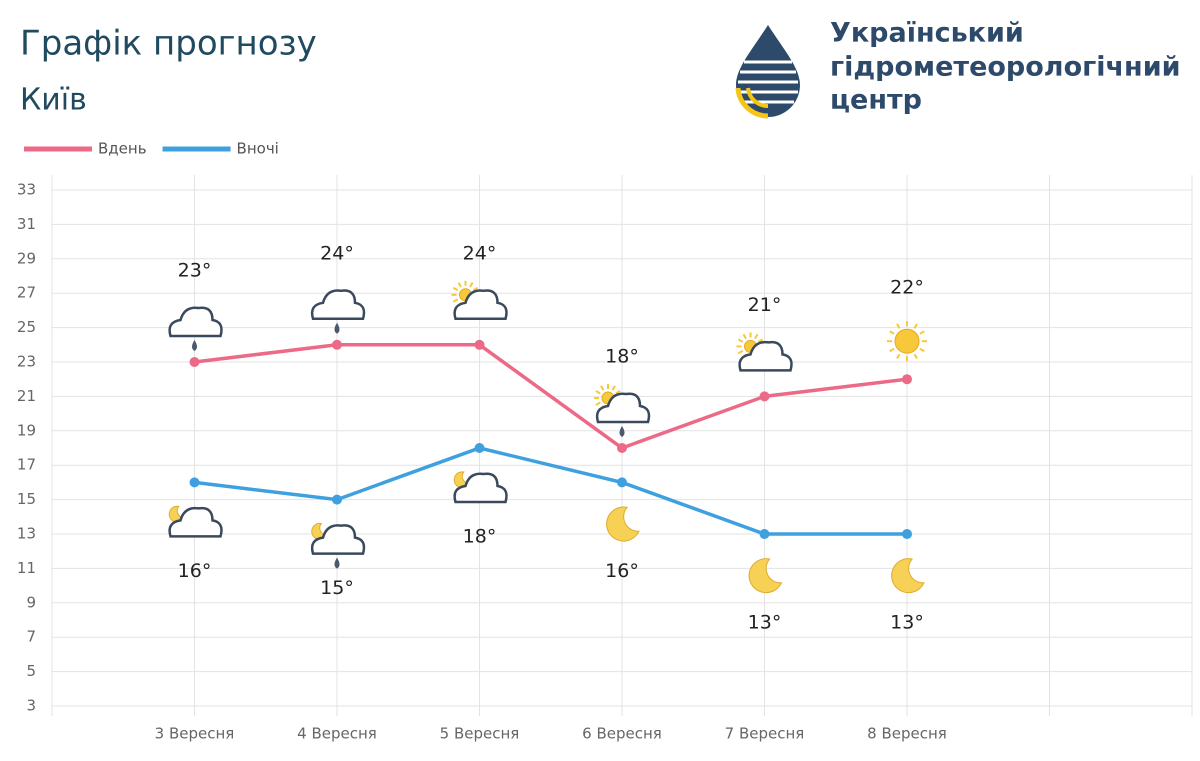 The height and width of the screenshot is (761, 1200). I want to click on y-tick-label: 17, so click(26, 465).